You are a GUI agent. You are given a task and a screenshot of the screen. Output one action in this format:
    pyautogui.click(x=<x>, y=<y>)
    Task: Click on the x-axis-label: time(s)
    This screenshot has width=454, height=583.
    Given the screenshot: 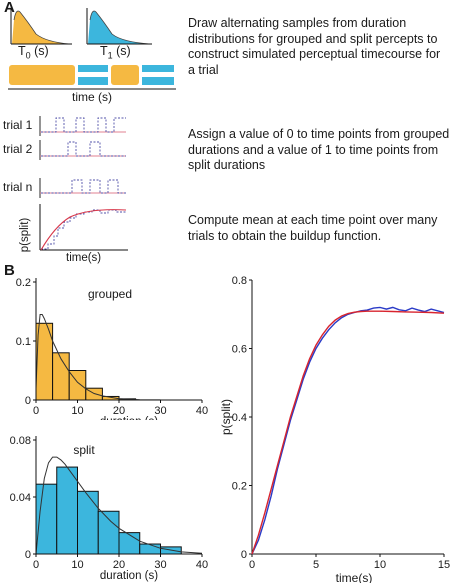 What is the action you would take?
    pyautogui.click(x=354, y=577)
    